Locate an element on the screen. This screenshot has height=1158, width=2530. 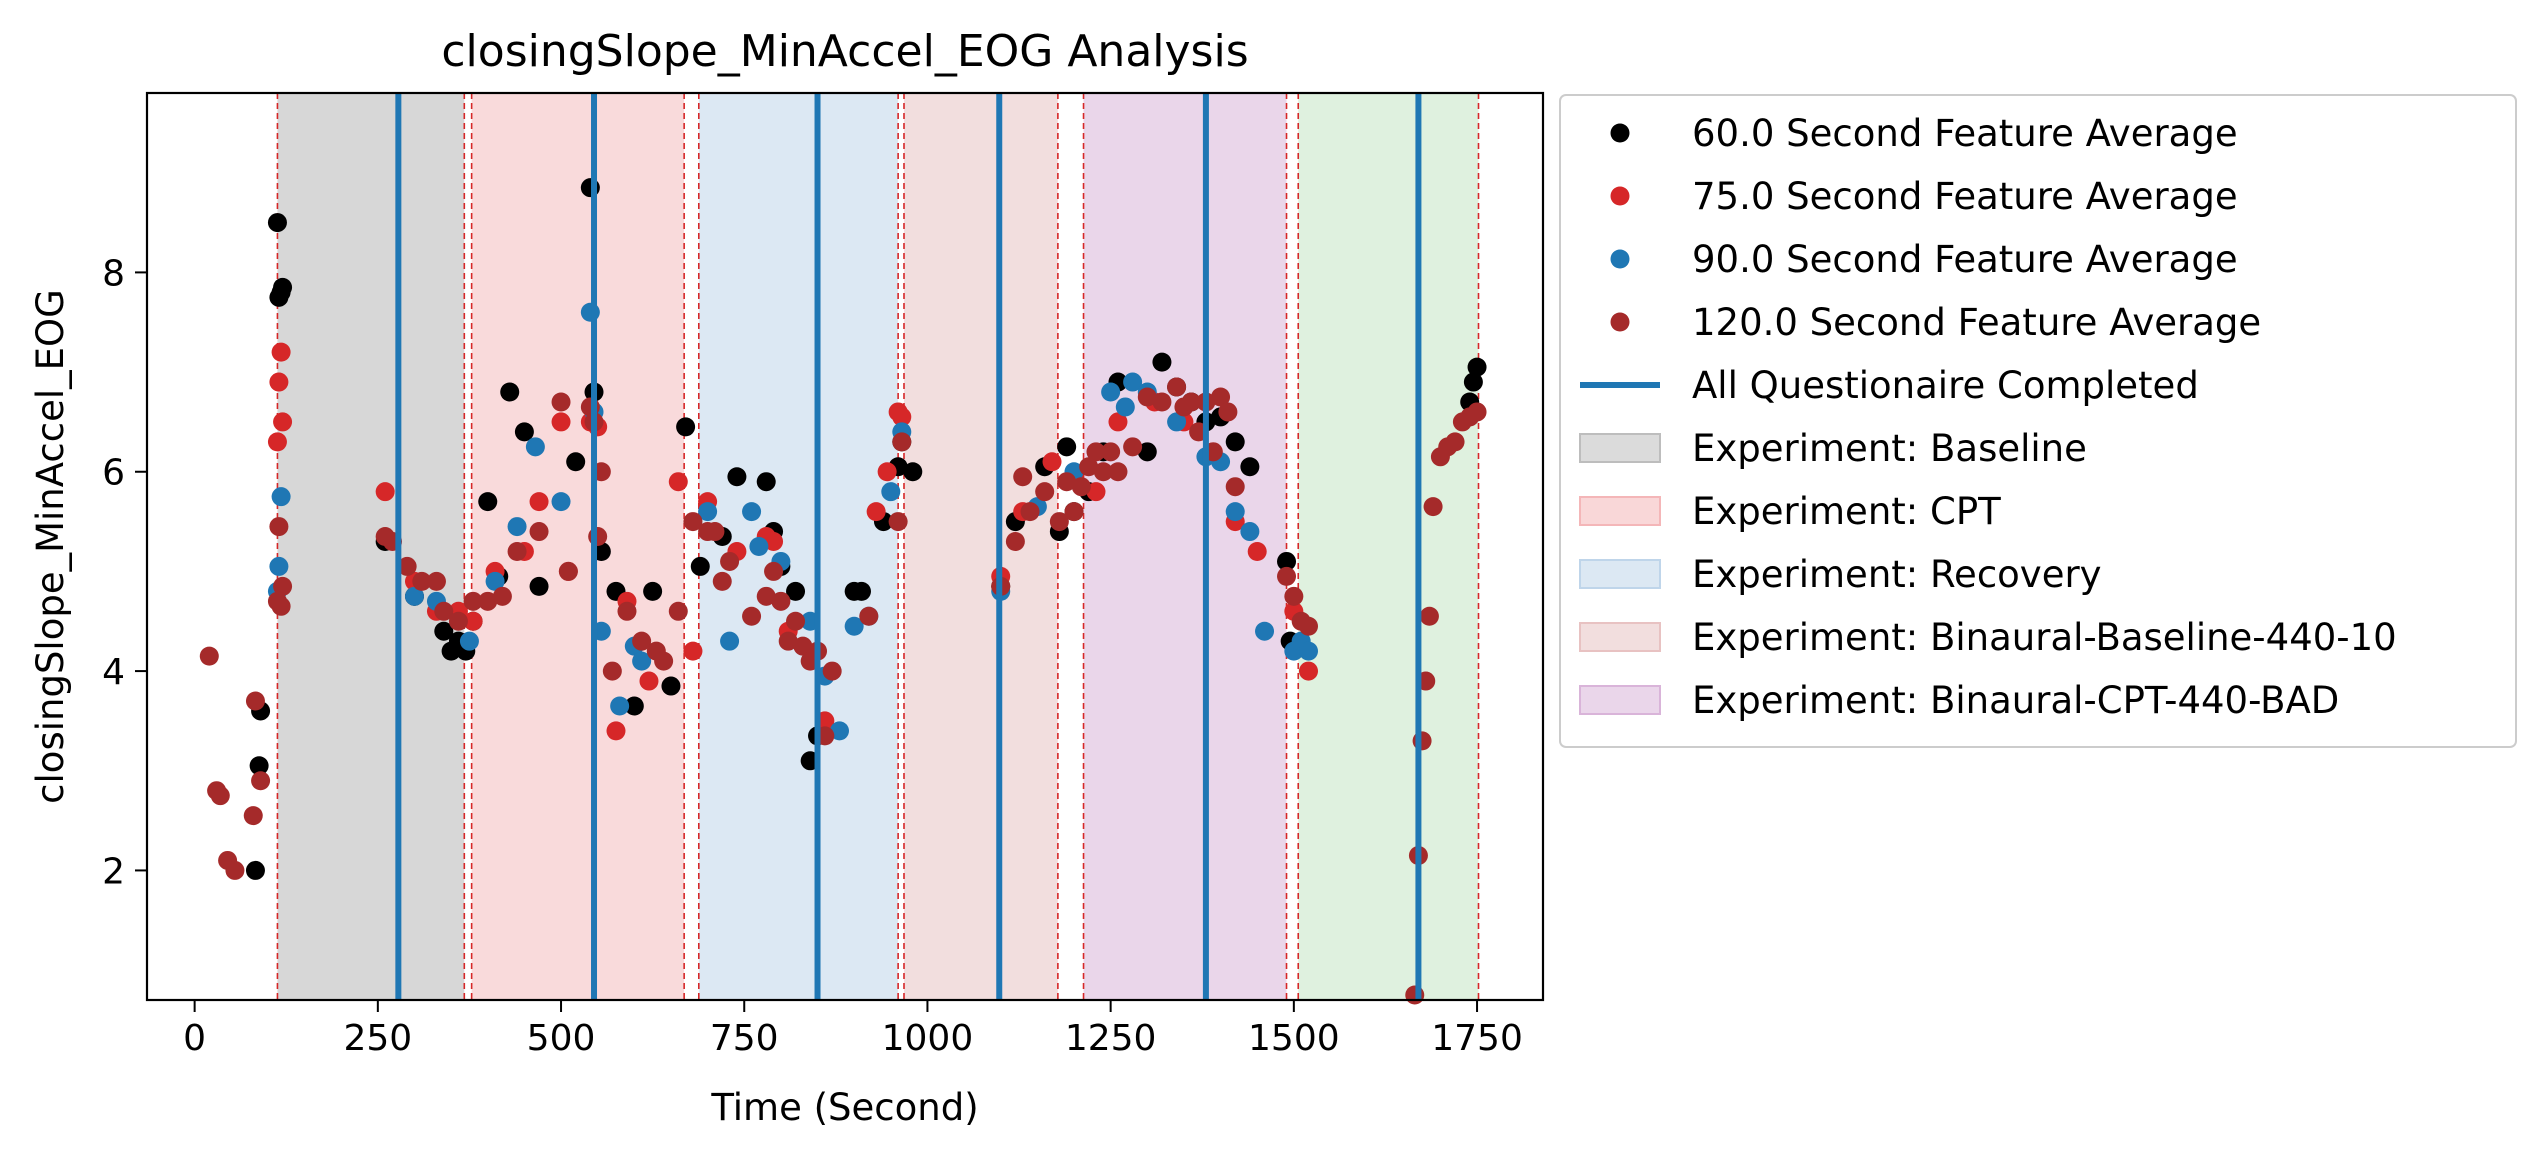
legend-item-experiment-binaural-baseline-440-10: Experiment: Binaural-Baseline-440-10 is located at coordinates (1988, 637).